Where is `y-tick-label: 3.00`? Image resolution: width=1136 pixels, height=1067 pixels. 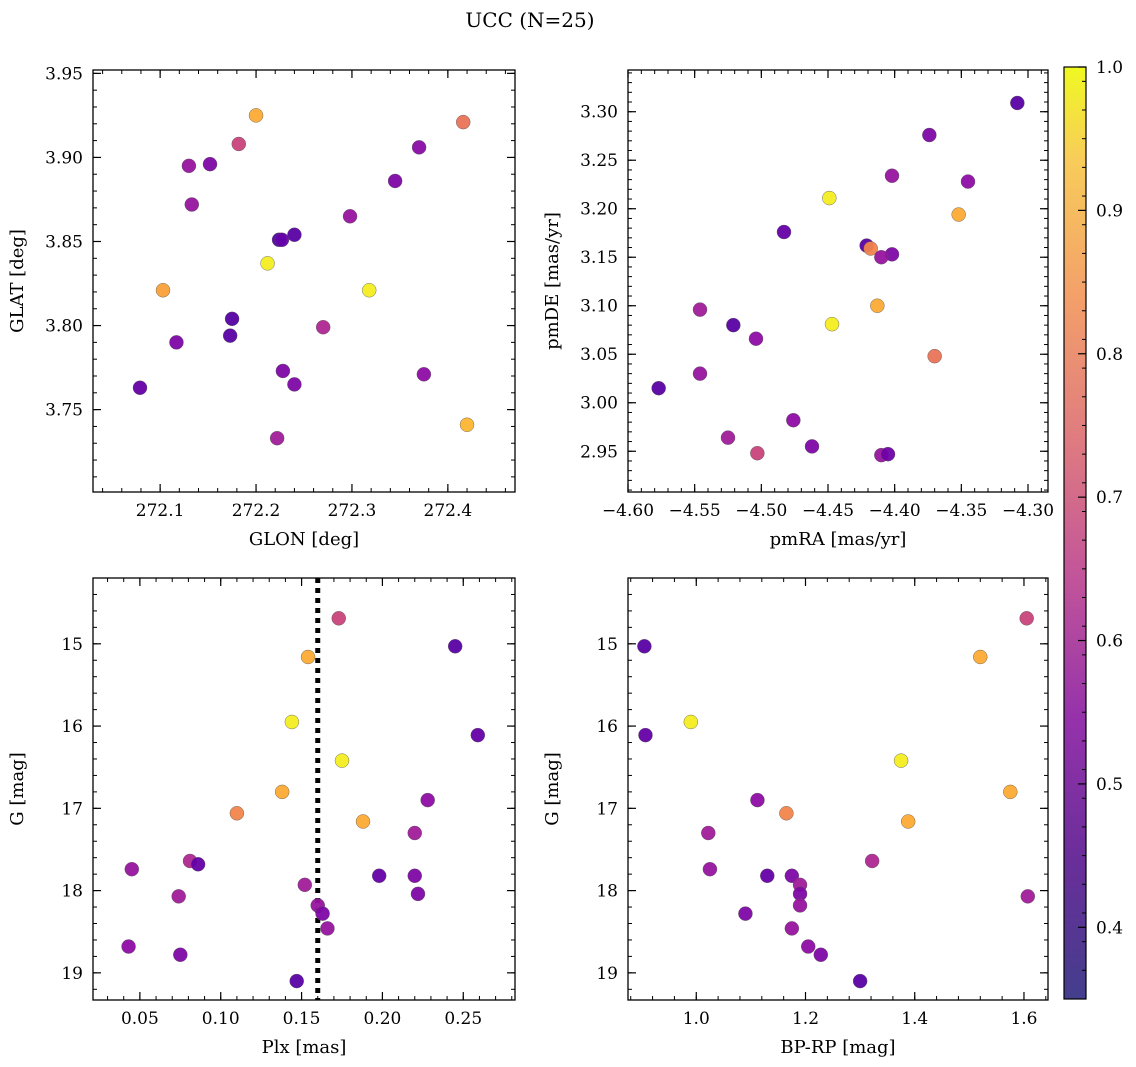
y-tick-label: 3.00 is located at coordinates (599, 404).